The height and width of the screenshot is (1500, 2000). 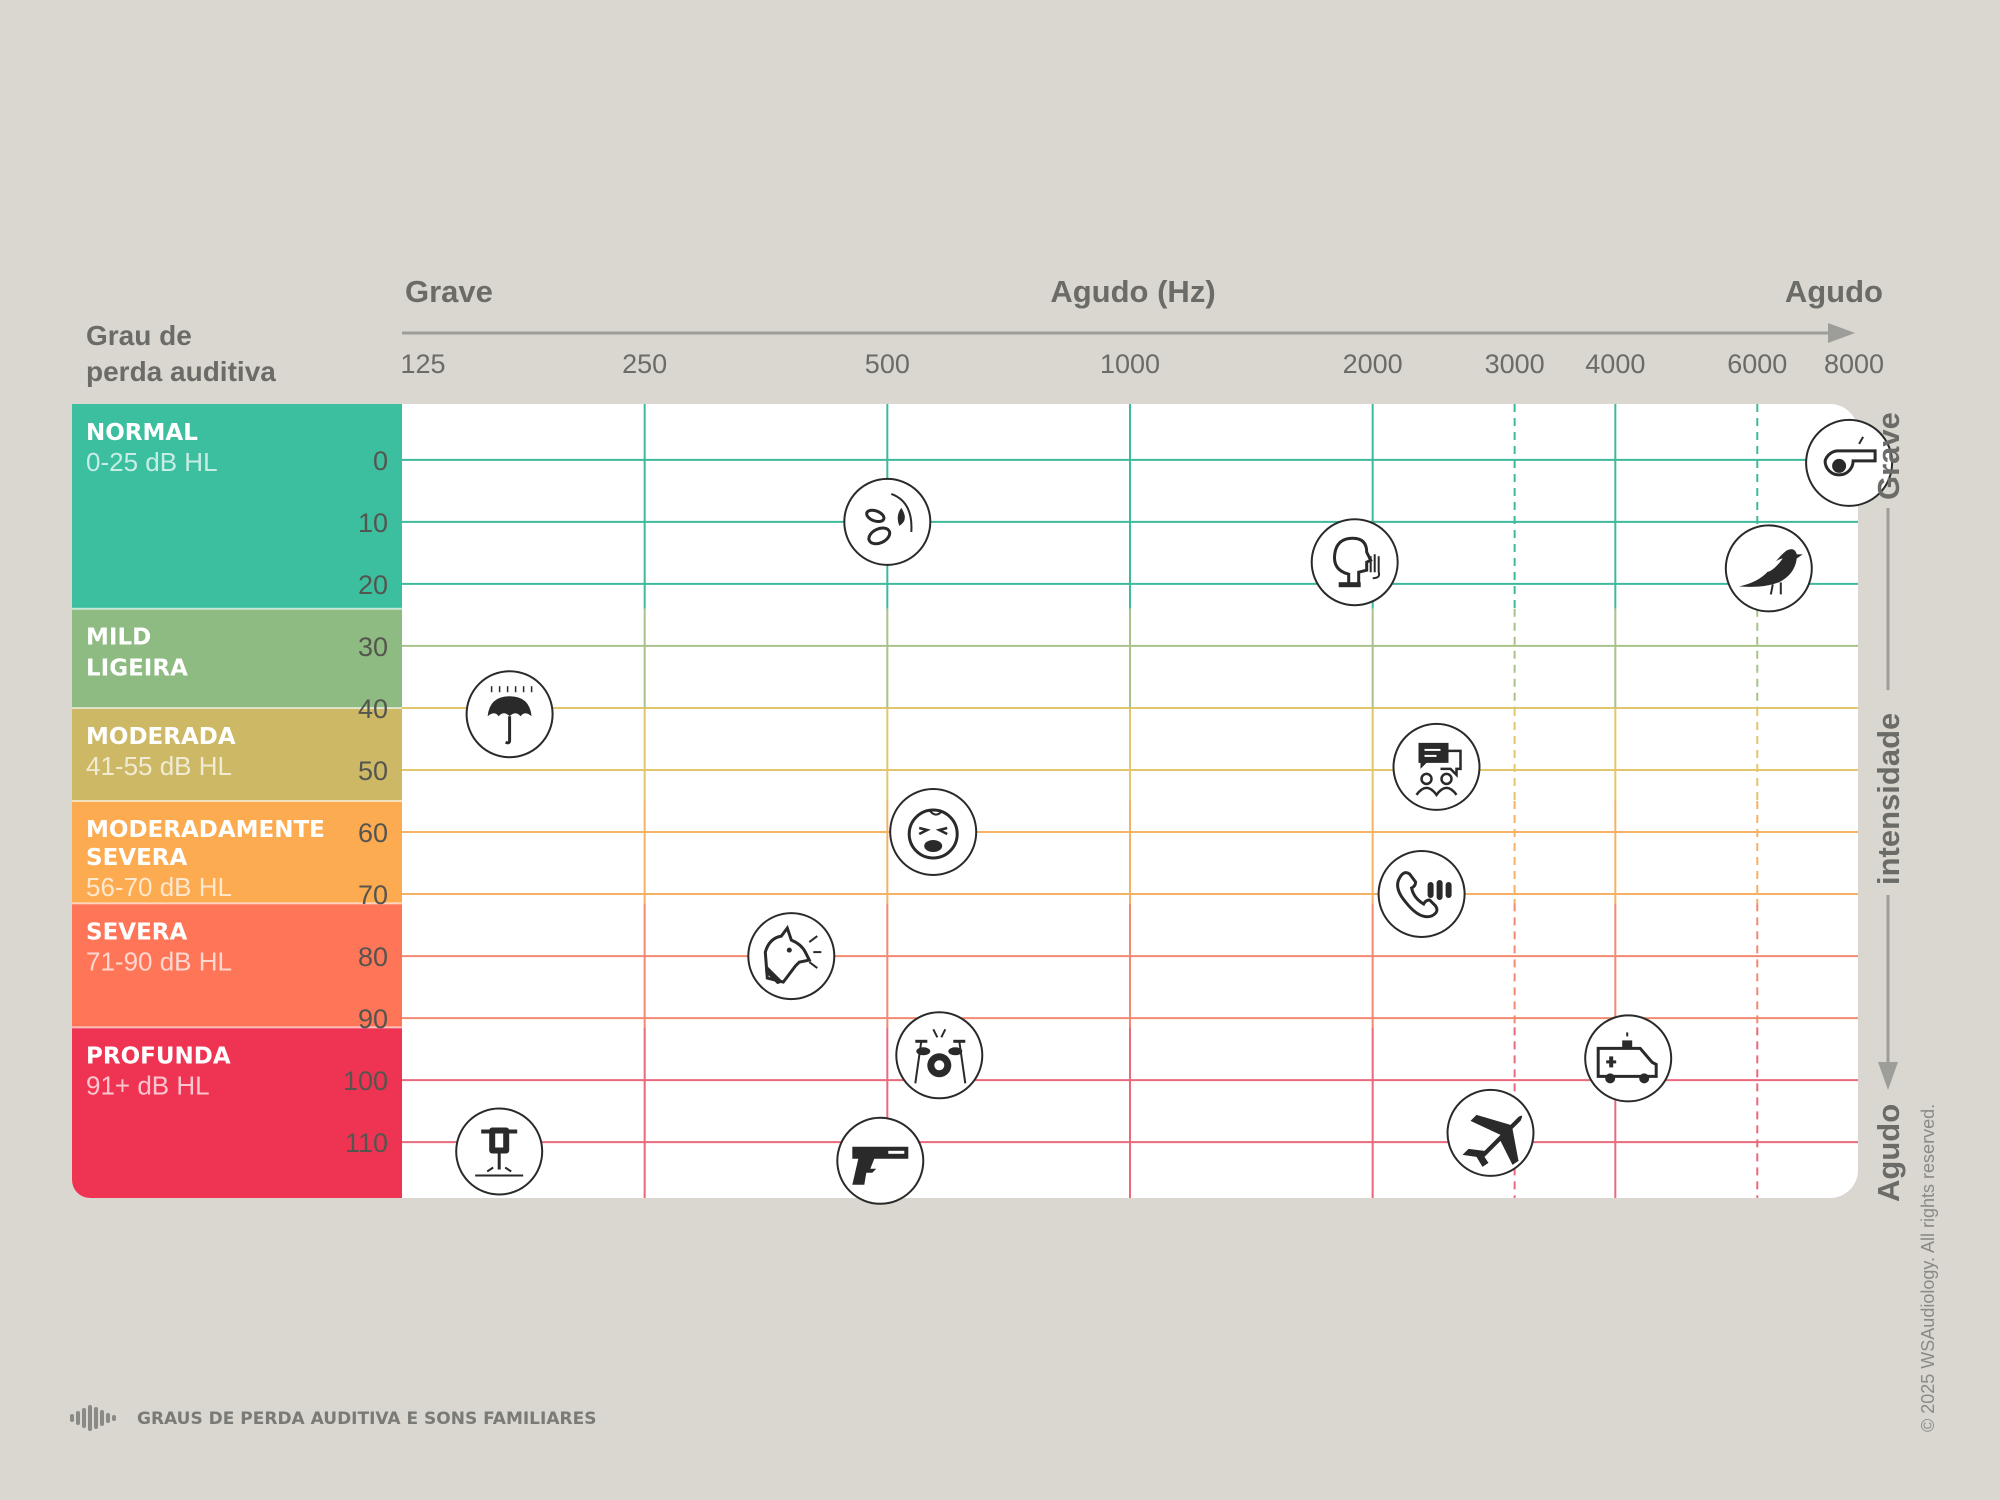 I want to click on band-title-2: MILD, so click(x=118, y=638).